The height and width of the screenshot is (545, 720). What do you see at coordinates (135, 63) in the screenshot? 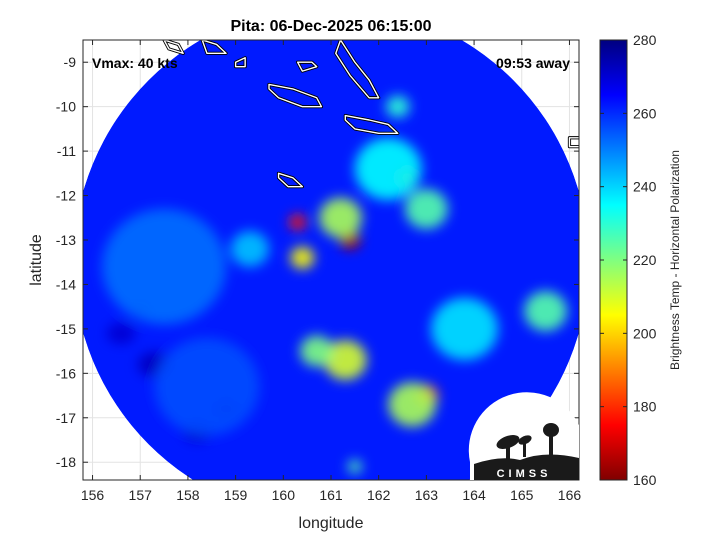
I see `vmax-annotation: Vmax: 40 kts` at bounding box center [135, 63].